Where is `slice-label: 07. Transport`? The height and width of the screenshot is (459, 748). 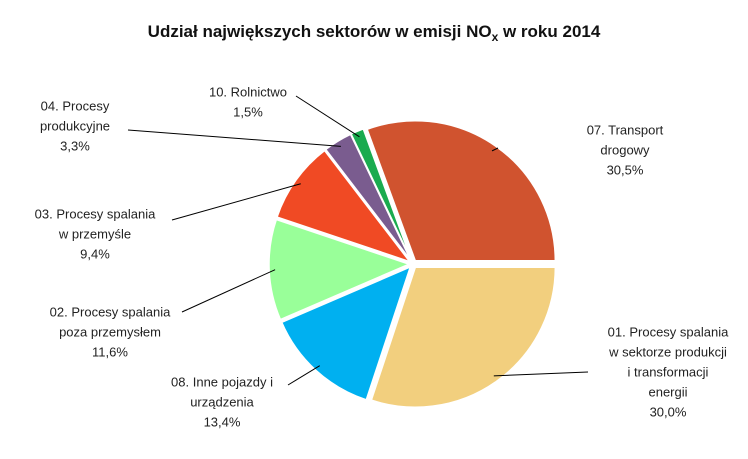
slice-label: 07. Transport is located at coordinates (625, 129).